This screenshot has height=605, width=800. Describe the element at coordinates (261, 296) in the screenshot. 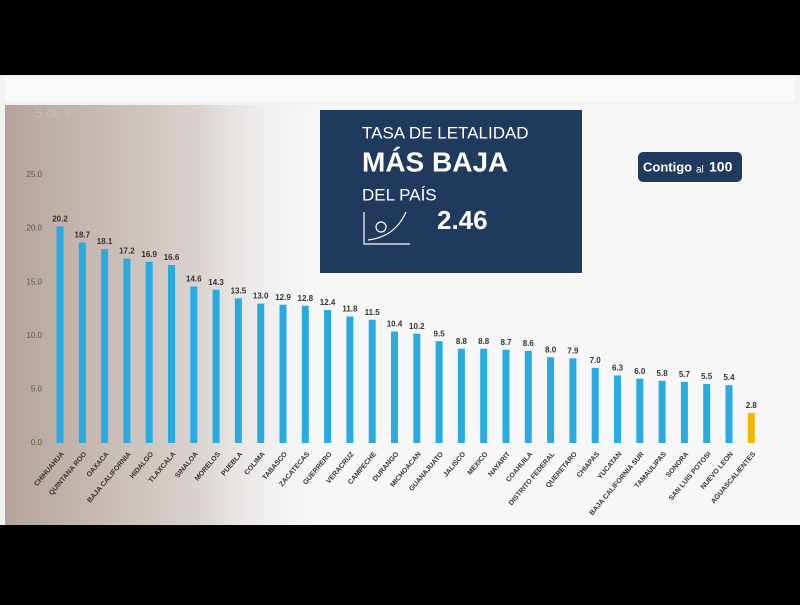

I see `value-label: 13.0` at that location.